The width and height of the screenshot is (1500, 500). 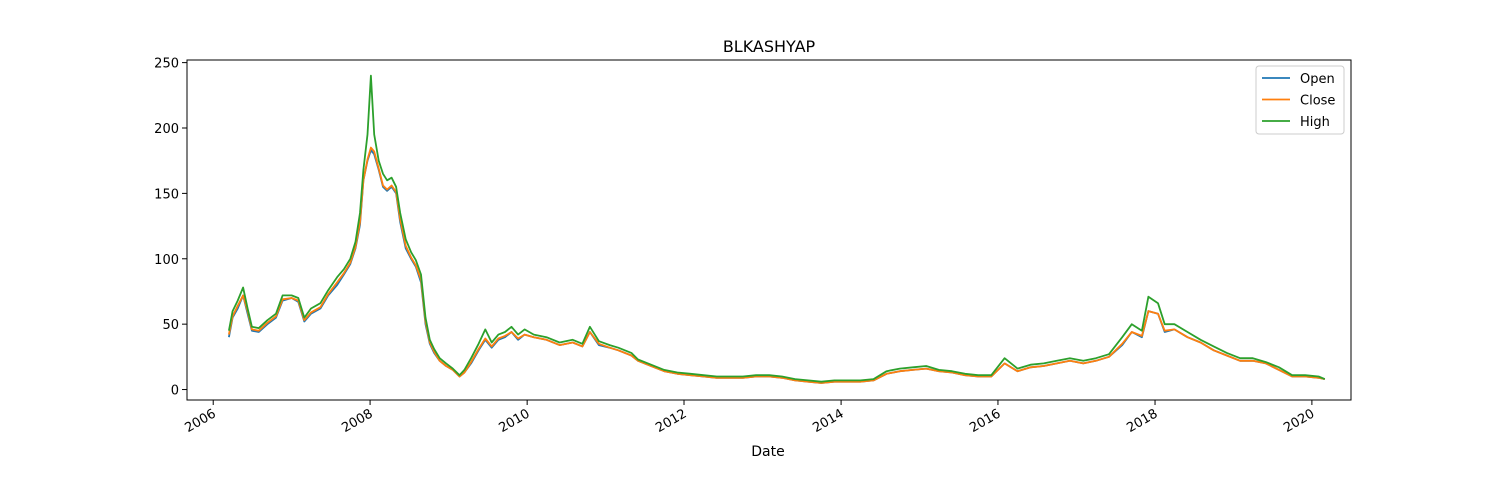 I want to click on y-tick-label: 0, so click(x=175, y=391).